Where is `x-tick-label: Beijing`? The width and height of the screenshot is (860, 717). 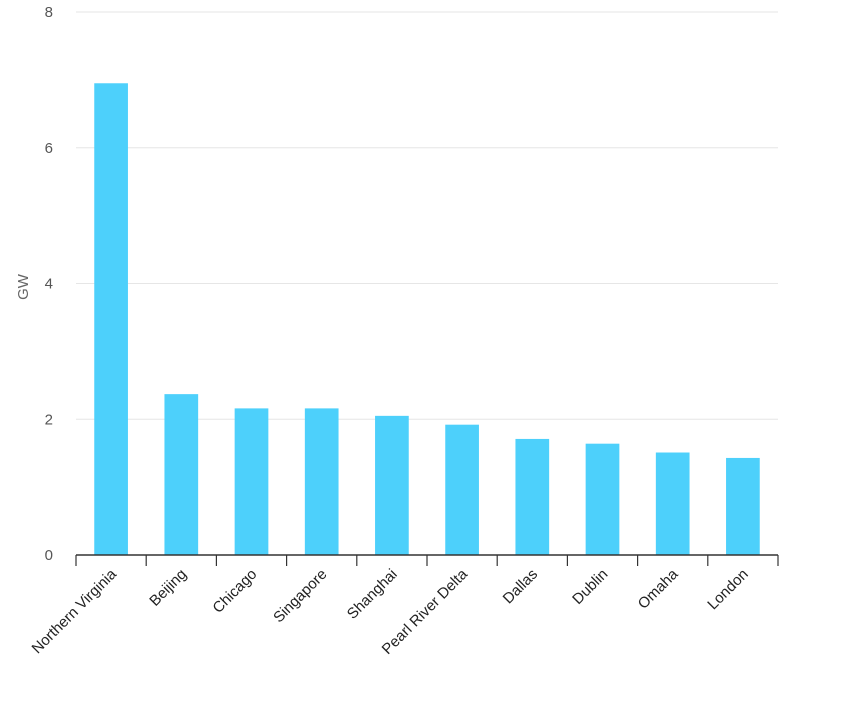 x-tick-label: Beijing is located at coordinates (168, 588).